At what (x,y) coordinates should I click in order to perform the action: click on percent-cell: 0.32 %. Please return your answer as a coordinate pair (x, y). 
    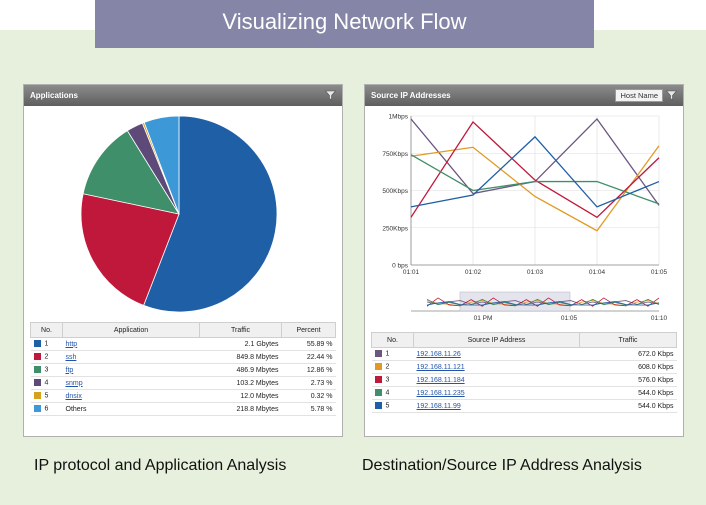
    Looking at the image, I should click on (308, 396).